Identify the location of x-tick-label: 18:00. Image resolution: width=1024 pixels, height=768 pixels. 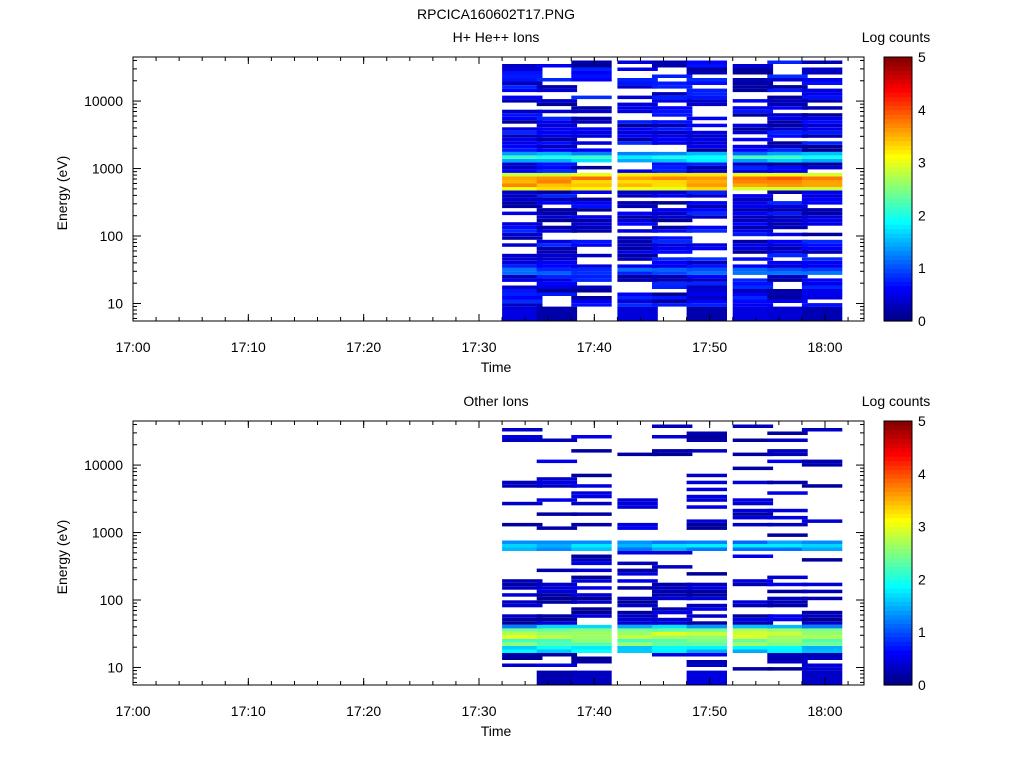
(824, 347).